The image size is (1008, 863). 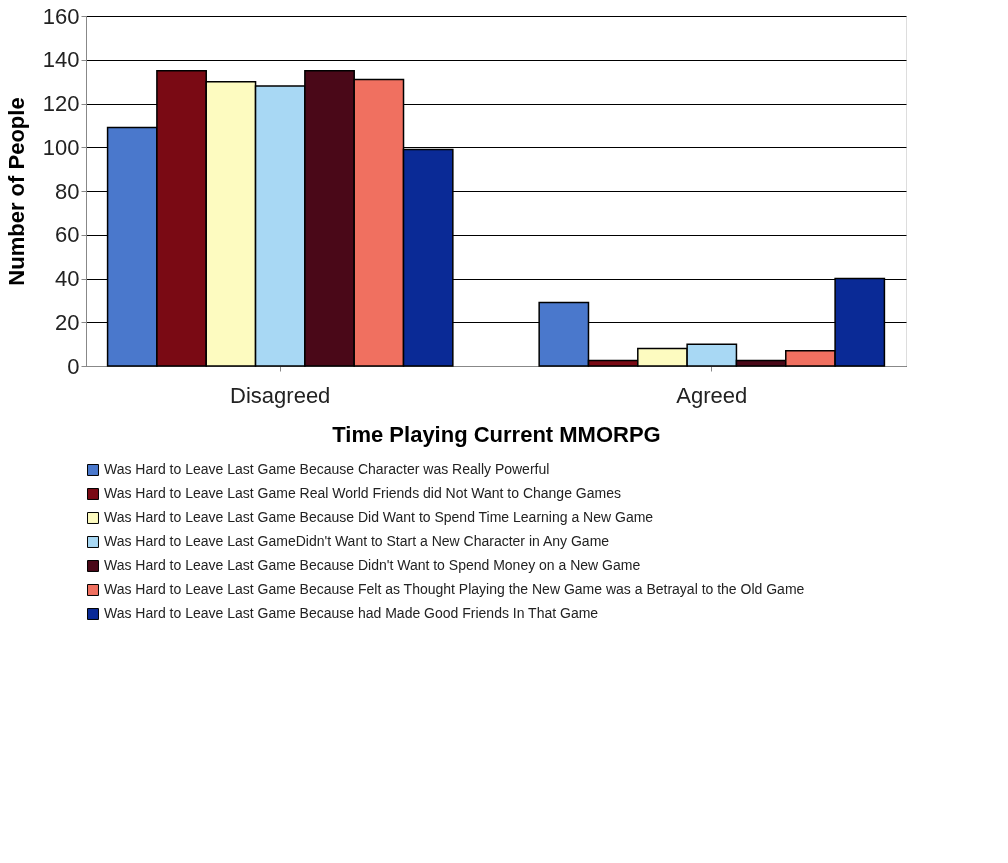 I want to click on x-tick-label: Agreed, so click(x=712, y=395).